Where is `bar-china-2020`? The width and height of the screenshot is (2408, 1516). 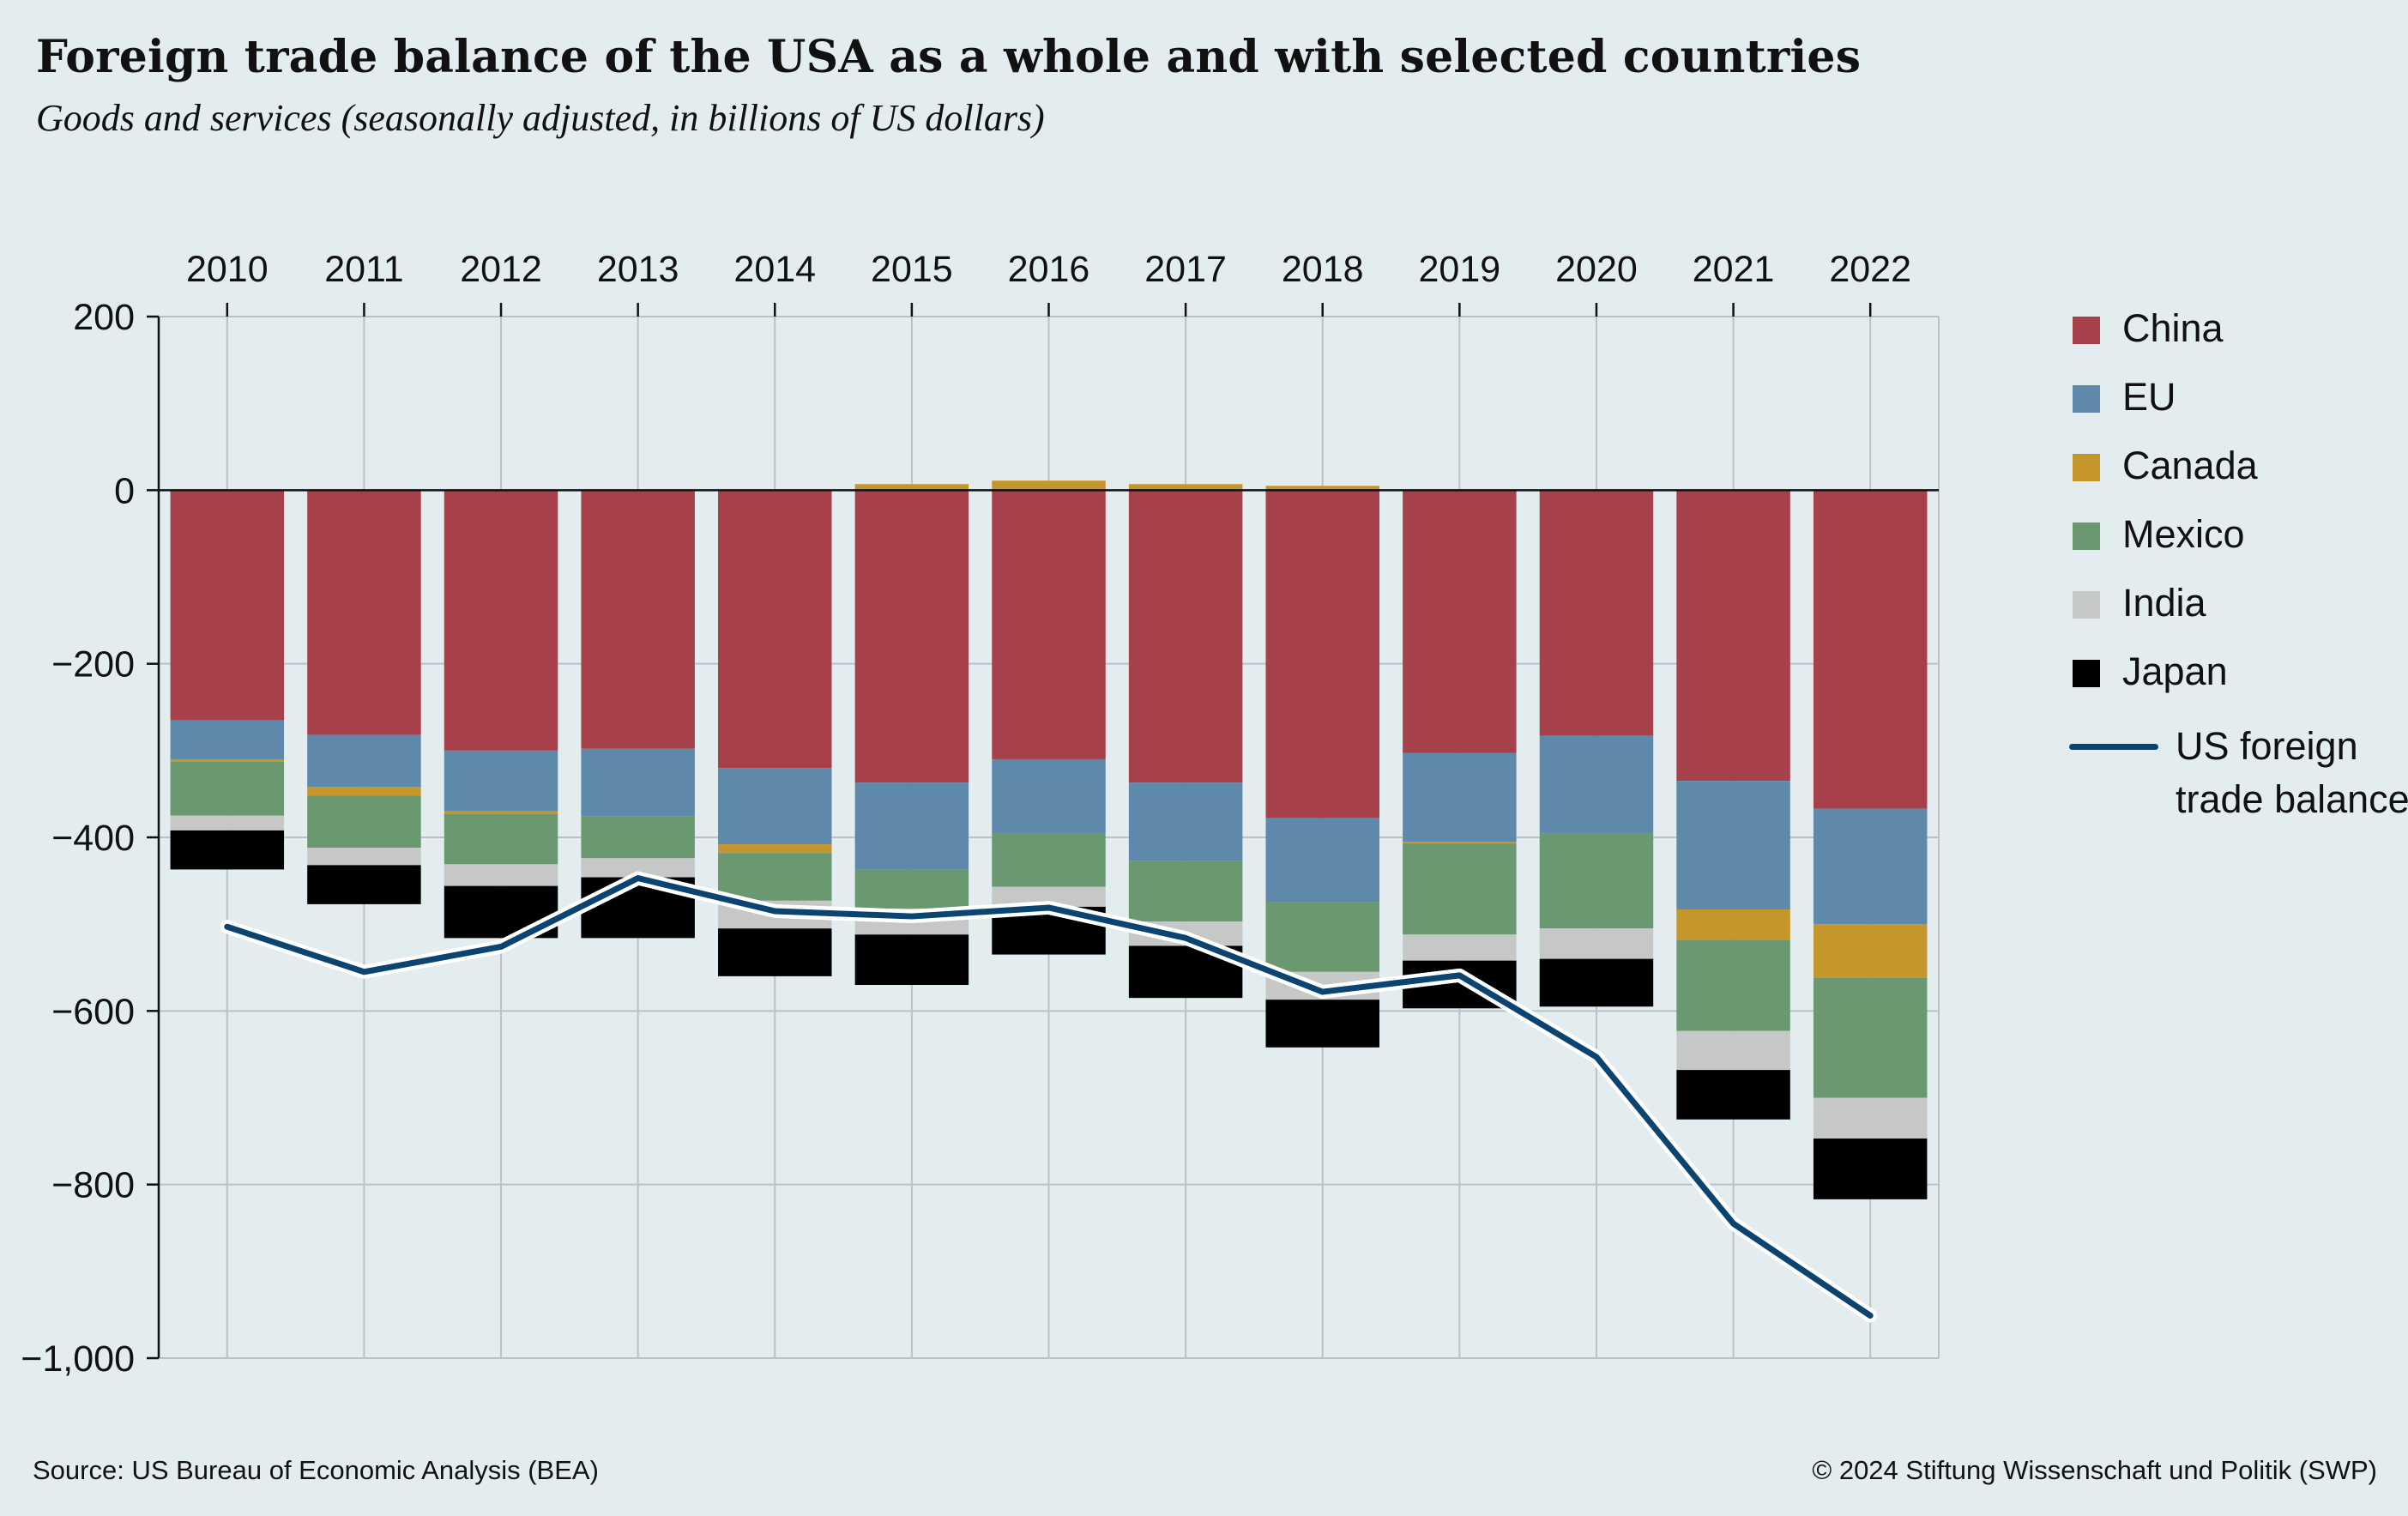 bar-china-2020 is located at coordinates (1596, 613).